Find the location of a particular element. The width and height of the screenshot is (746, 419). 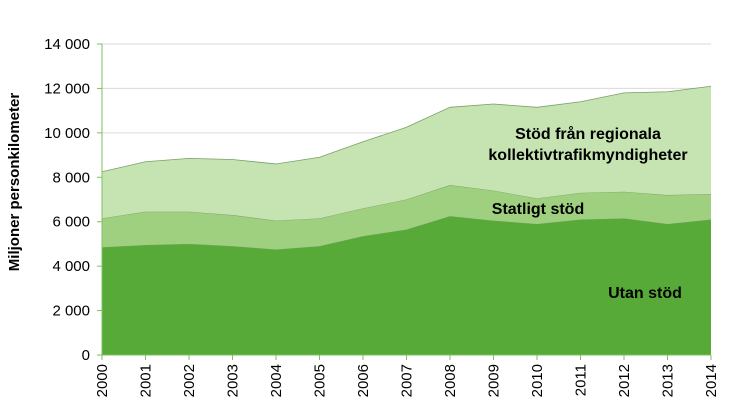

y-tick-label: 8 000 is located at coordinates (71, 177).